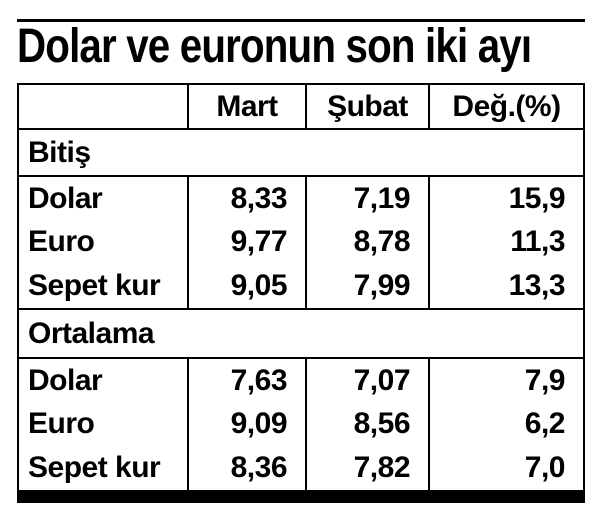  What do you see at coordinates (301, 153) in the screenshot?
I see `section-row-bitis: Bitiş` at bounding box center [301, 153].